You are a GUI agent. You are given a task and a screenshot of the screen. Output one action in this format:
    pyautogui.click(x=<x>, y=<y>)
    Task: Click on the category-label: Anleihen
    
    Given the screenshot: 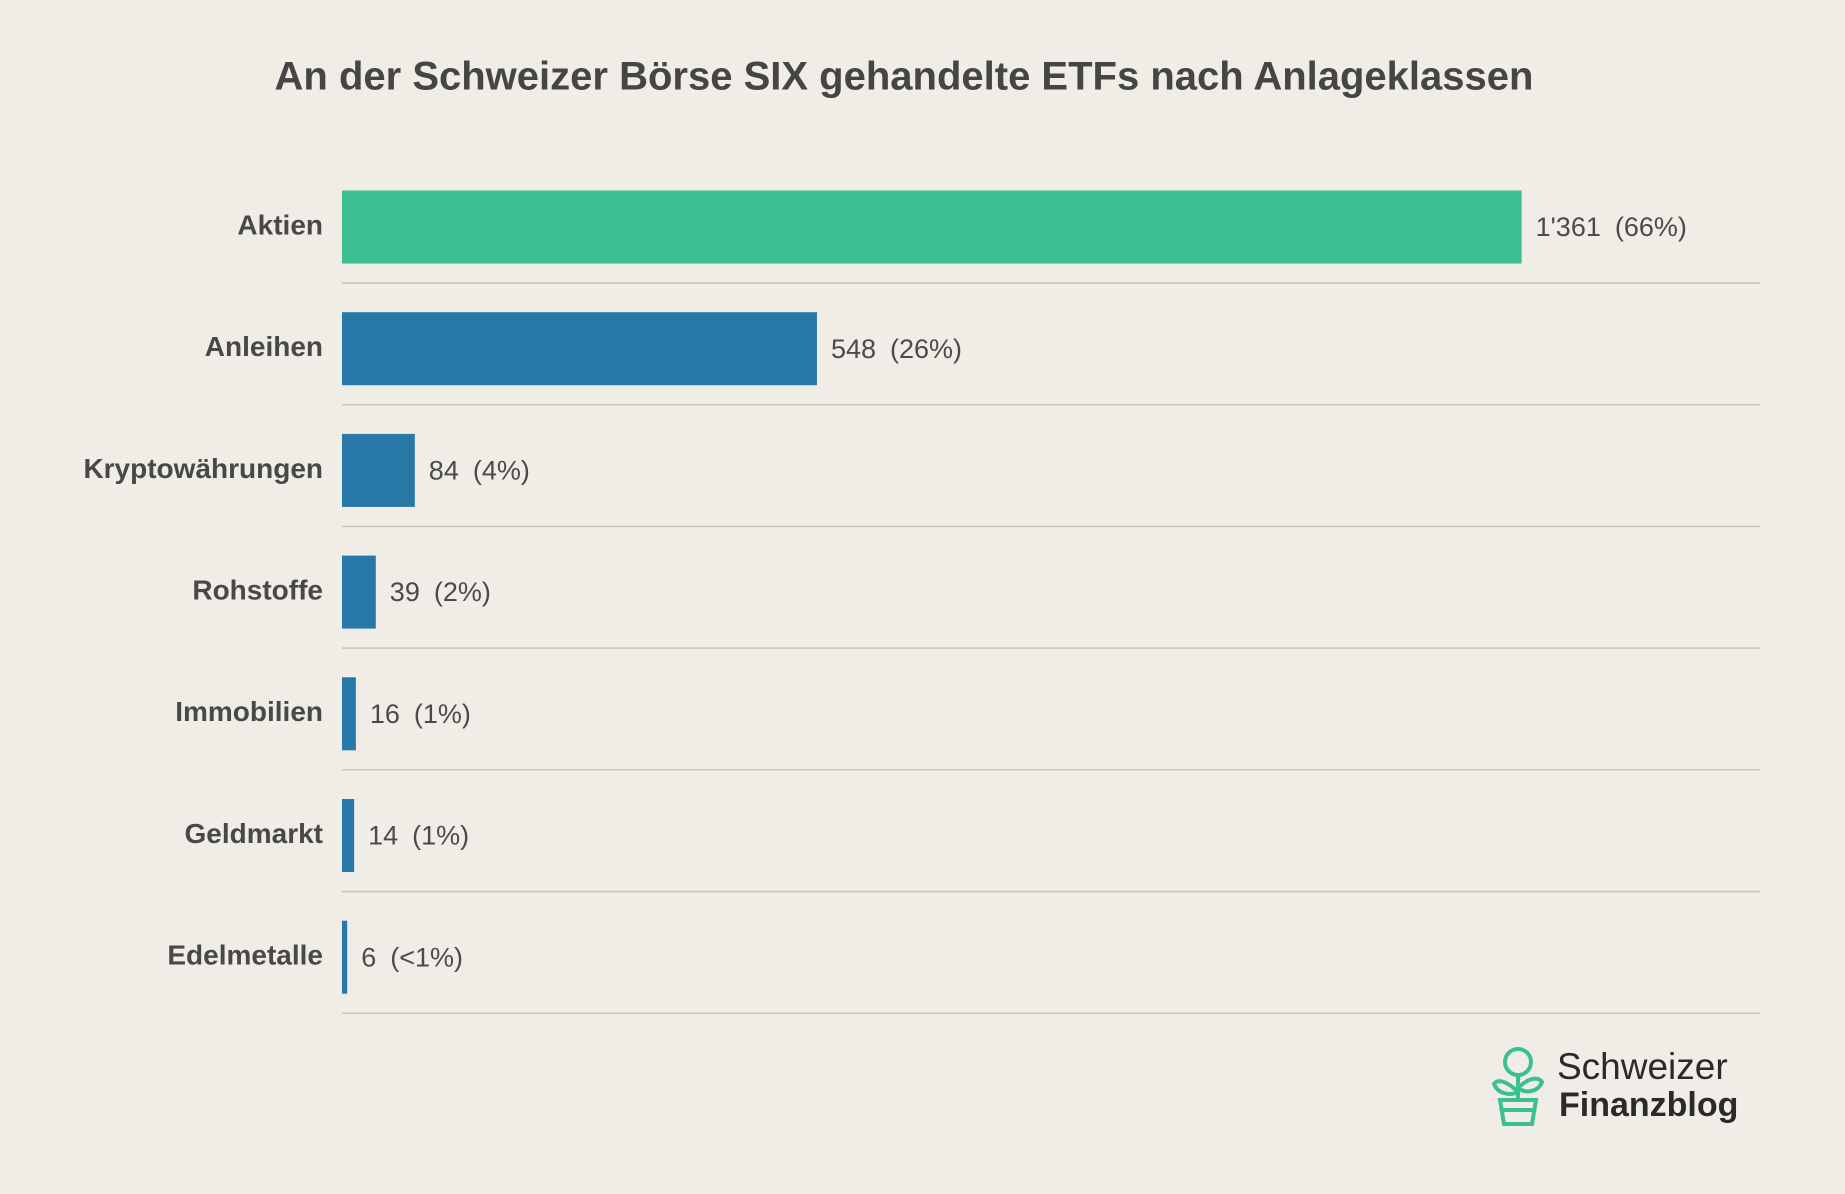 What is the action you would take?
    pyautogui.click(x=264, y=346)
    